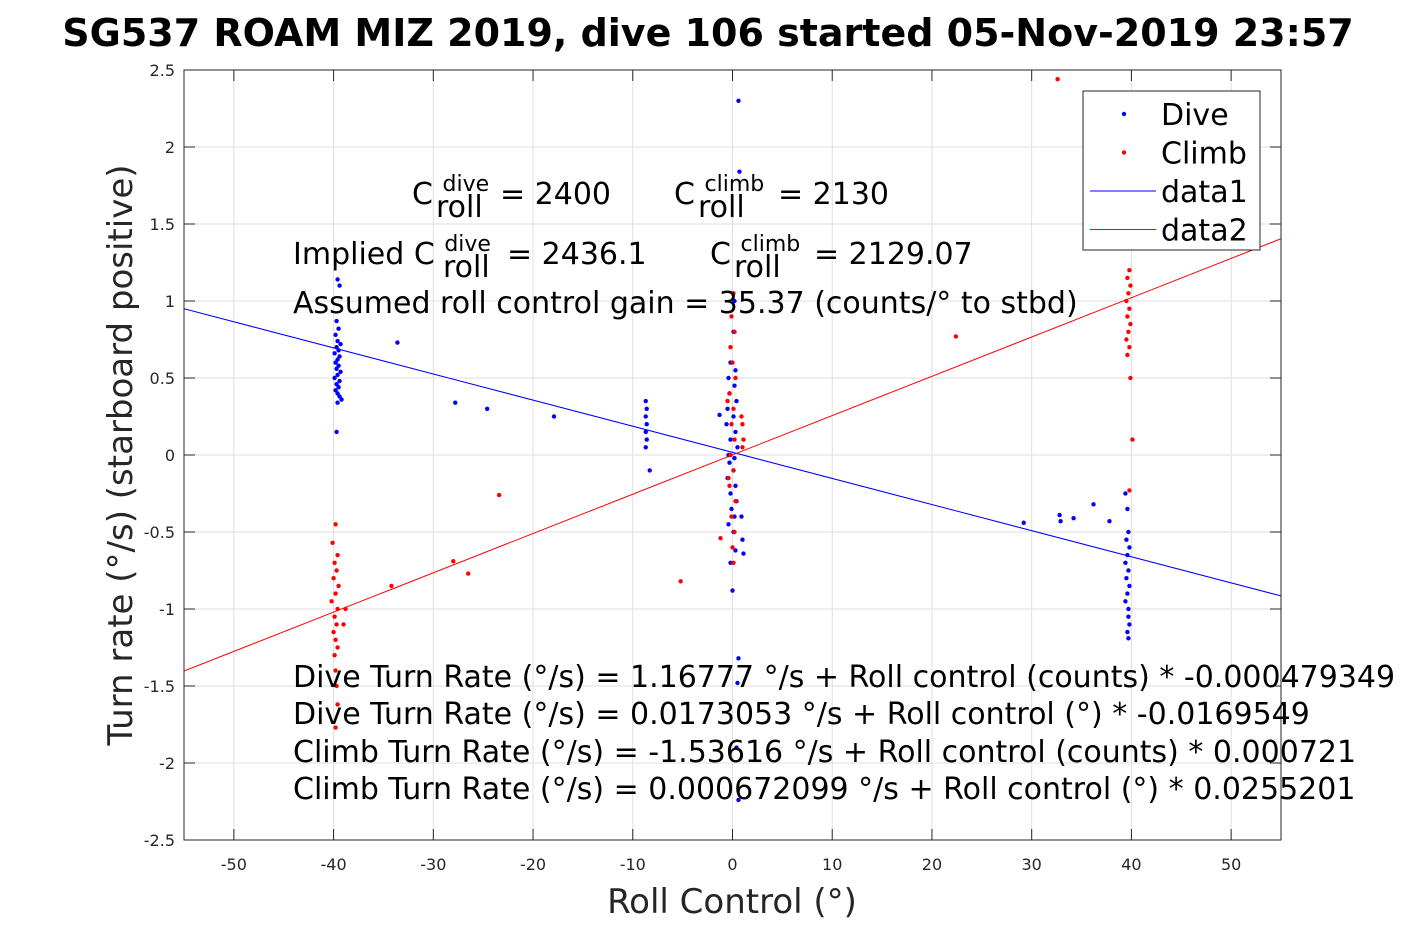 Image resolution: width=1417 pixels, height=945 pixels. What do you see at coordinates (353, 254) in the screenshot?
I see `implied-prefix: Implied` at bounding box center [353, 254].